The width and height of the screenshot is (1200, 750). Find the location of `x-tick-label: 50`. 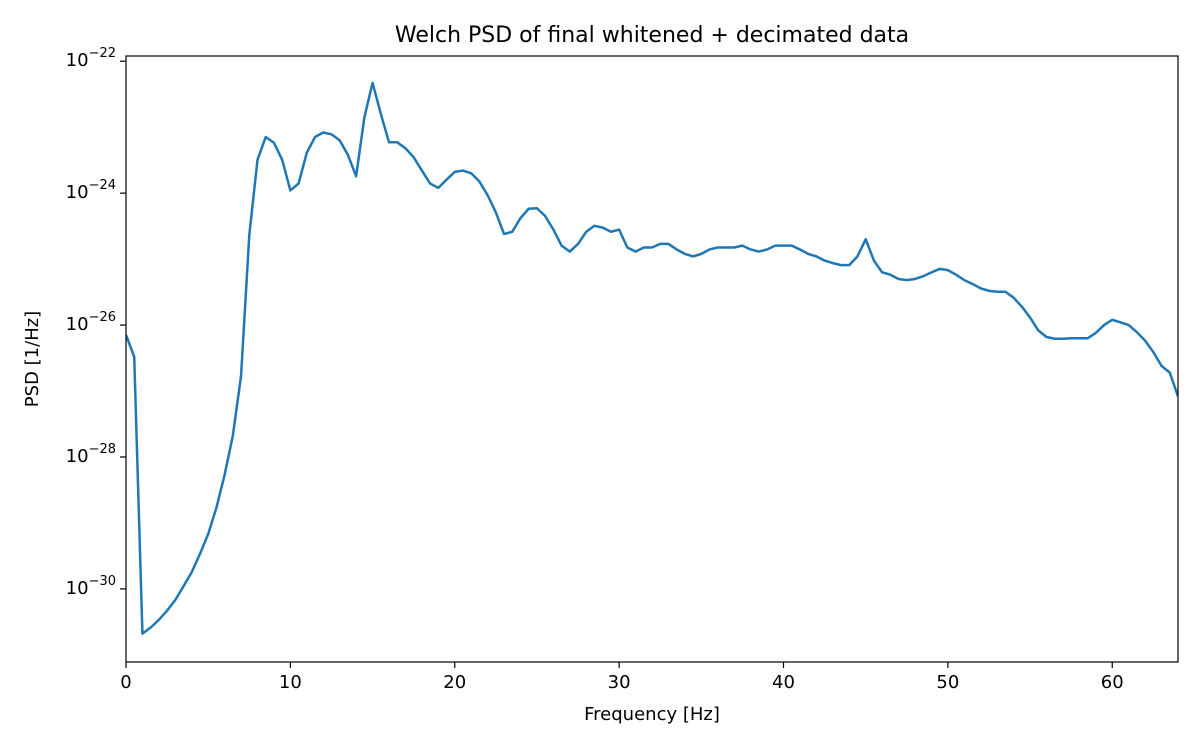

x-tick-label: 50 is located at coordinates (947, 682).